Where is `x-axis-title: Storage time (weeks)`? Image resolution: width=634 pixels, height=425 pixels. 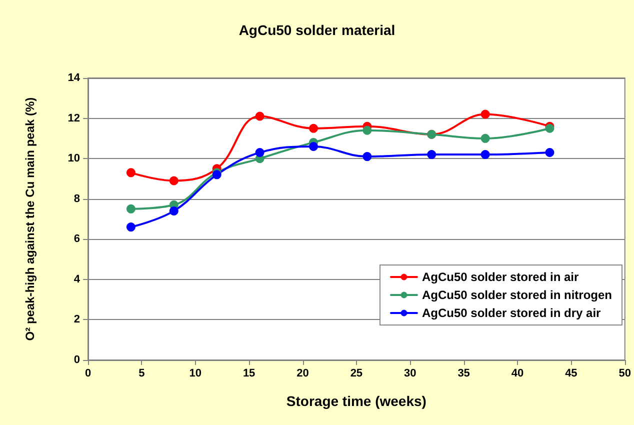 x-axis-title: Storage time (weeks) is located at coordinates (356, 401).